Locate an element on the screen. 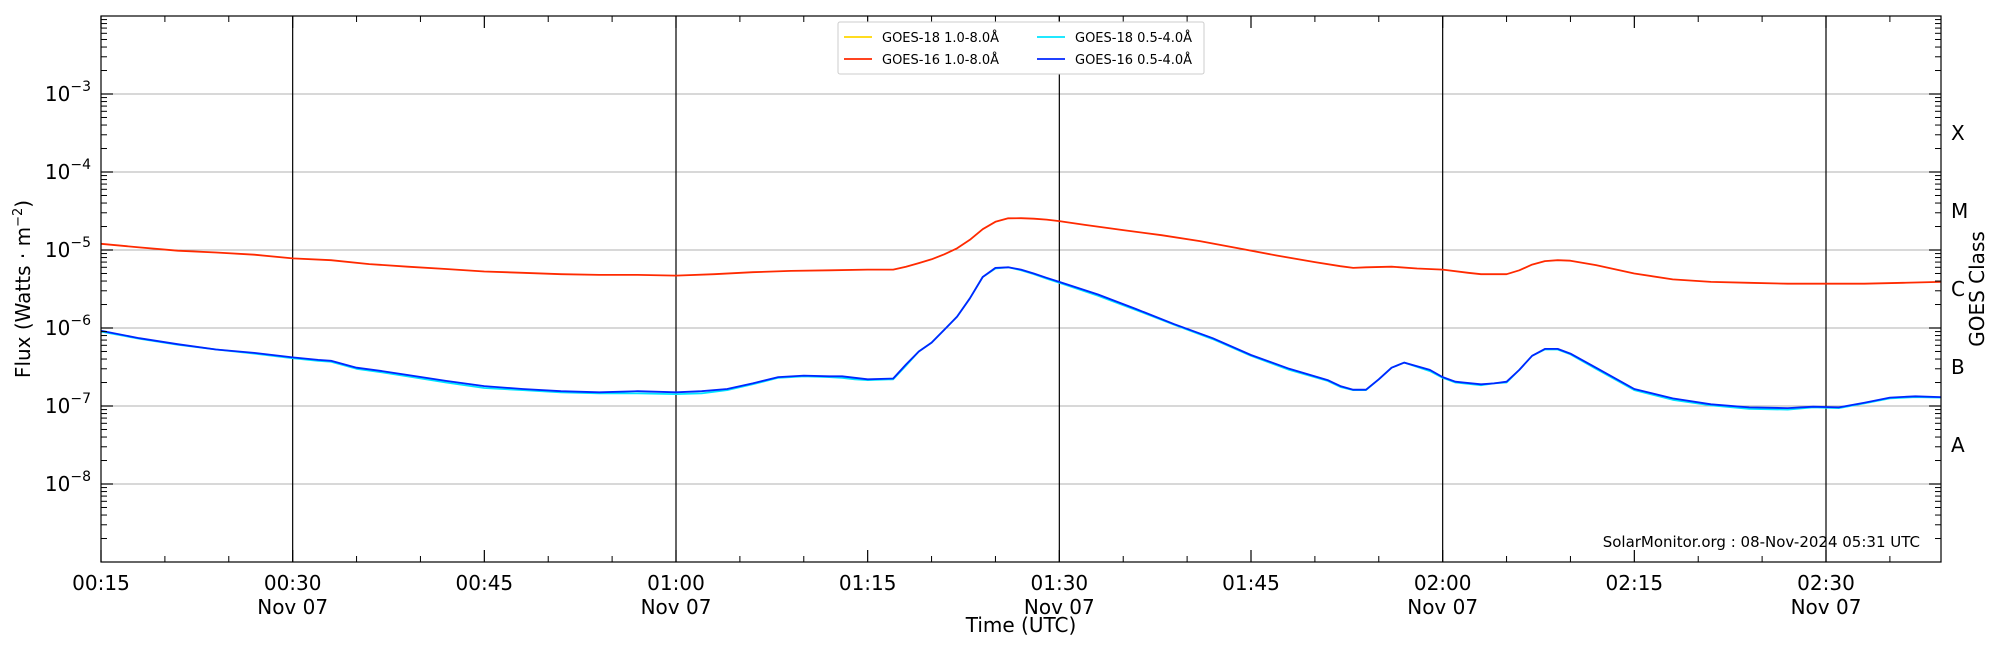 Image resolution: width=2000 pixels, height=650 pixels. legend-label-2: GOES-18 0.5-4.0Å is located at coordinates (1133, 38).